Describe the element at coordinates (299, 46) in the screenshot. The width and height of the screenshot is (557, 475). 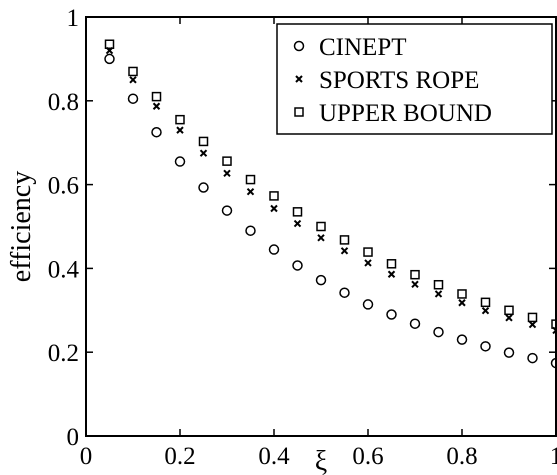
I see `legend-marker-circle` at that location.